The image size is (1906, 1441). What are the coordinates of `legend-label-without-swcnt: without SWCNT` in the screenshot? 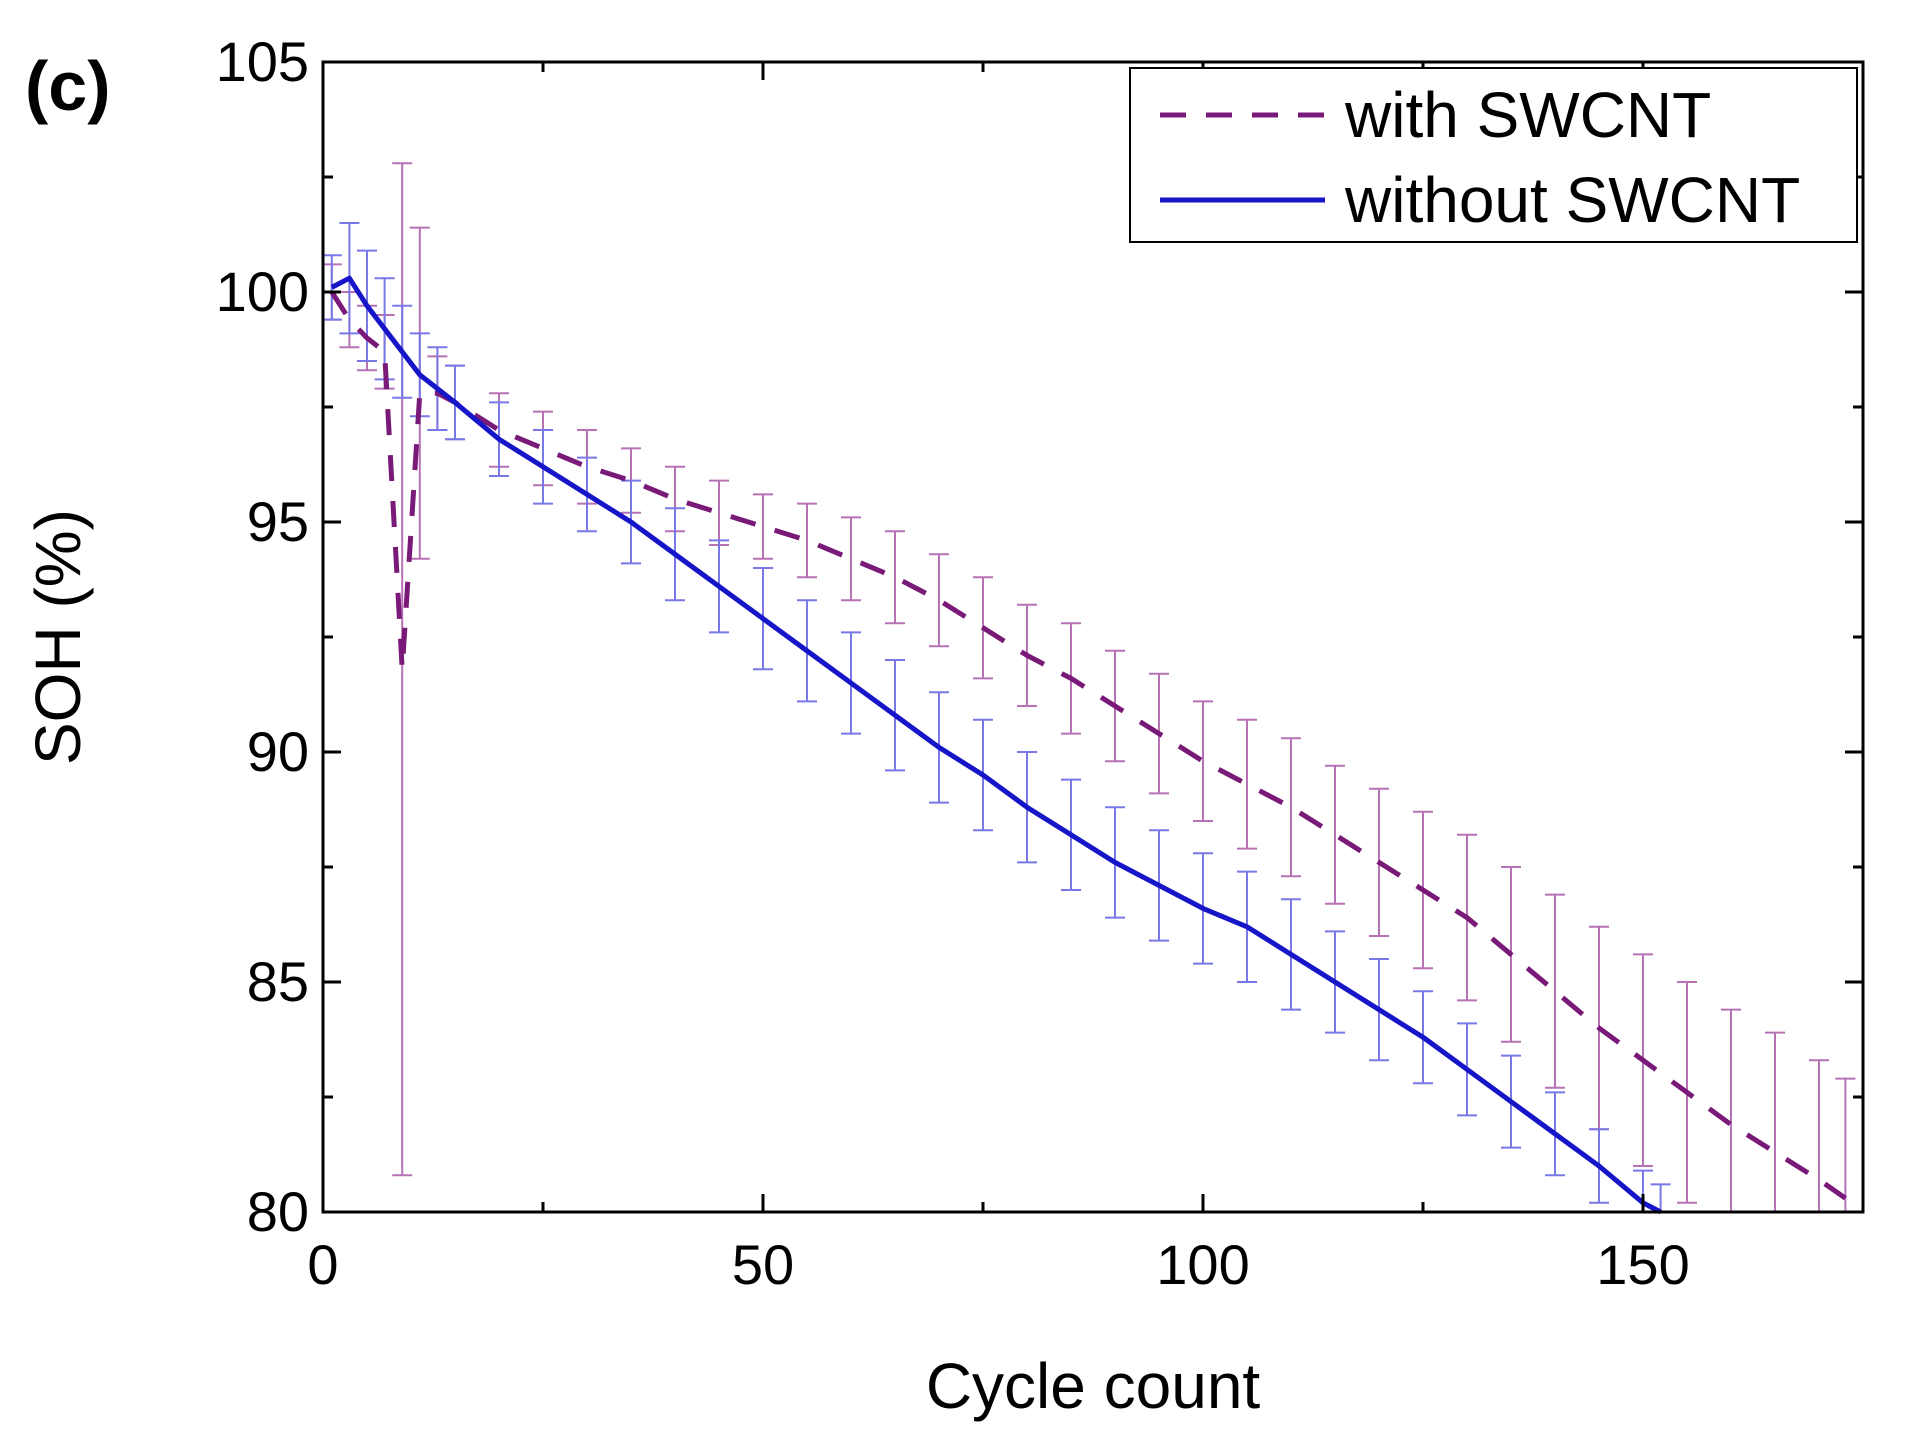 It's located at (1572, 200).